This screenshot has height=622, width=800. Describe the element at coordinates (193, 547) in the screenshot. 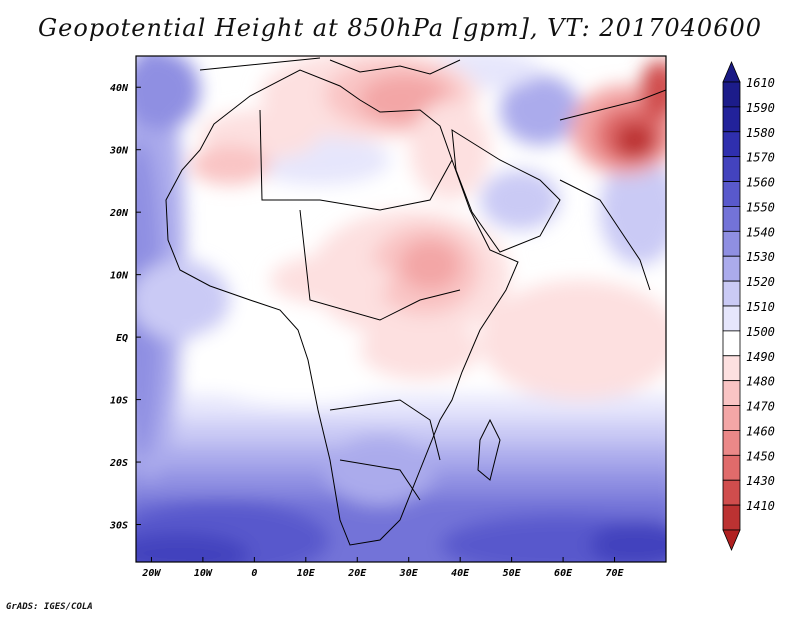

I see `field-band-s7` at that location.